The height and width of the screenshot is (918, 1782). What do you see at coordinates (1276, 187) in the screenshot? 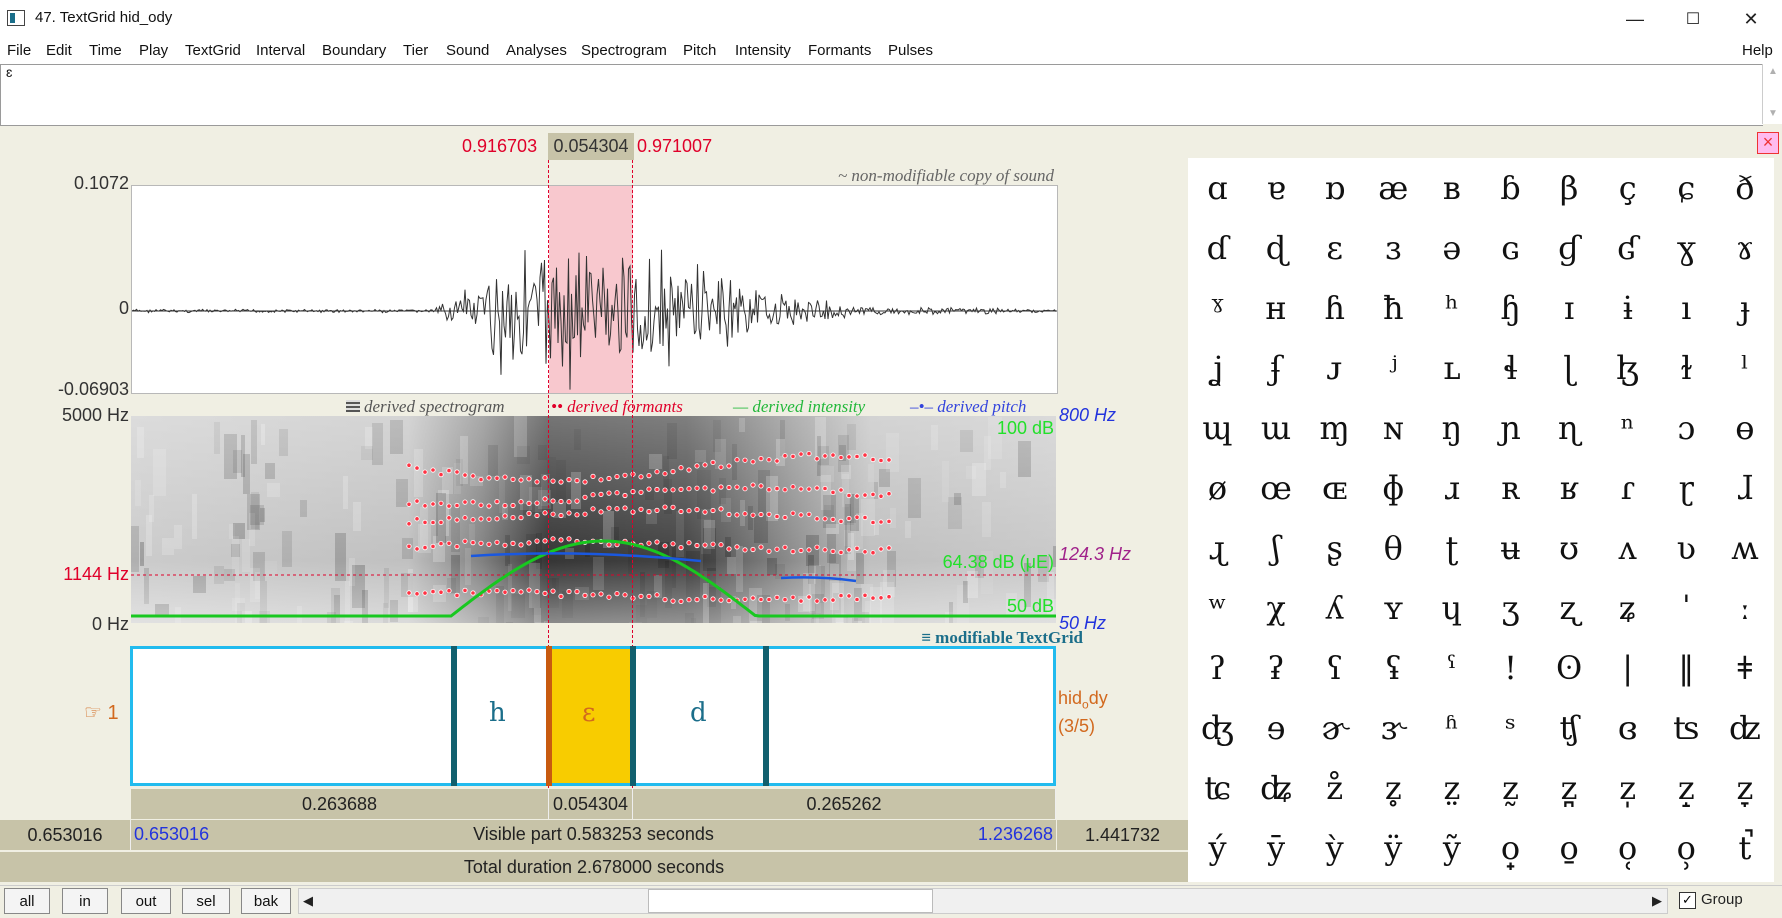
I see `ipa-symbol: ɐ` at bounding box center [1276, 187].